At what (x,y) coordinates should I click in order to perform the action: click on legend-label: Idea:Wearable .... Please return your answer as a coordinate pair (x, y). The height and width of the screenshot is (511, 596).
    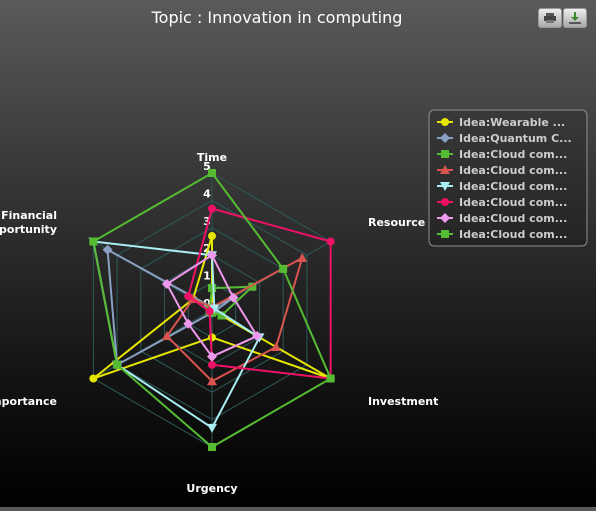
    Looking at the image, I should click on (512, 122).